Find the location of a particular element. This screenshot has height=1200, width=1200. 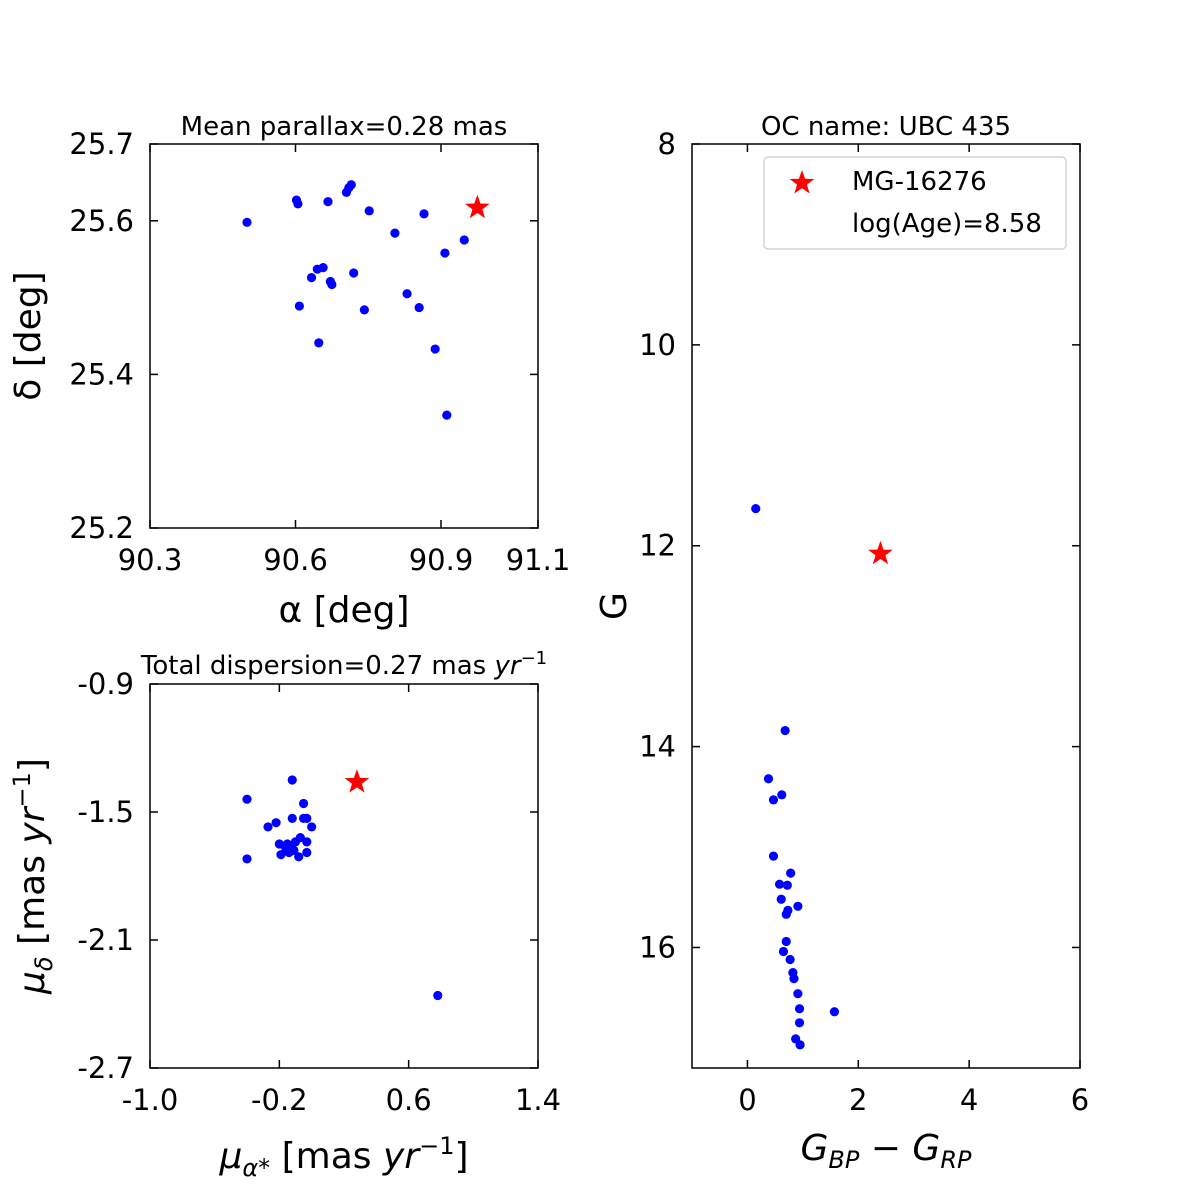

legend-star-marker is located at coordinates (802, 182).